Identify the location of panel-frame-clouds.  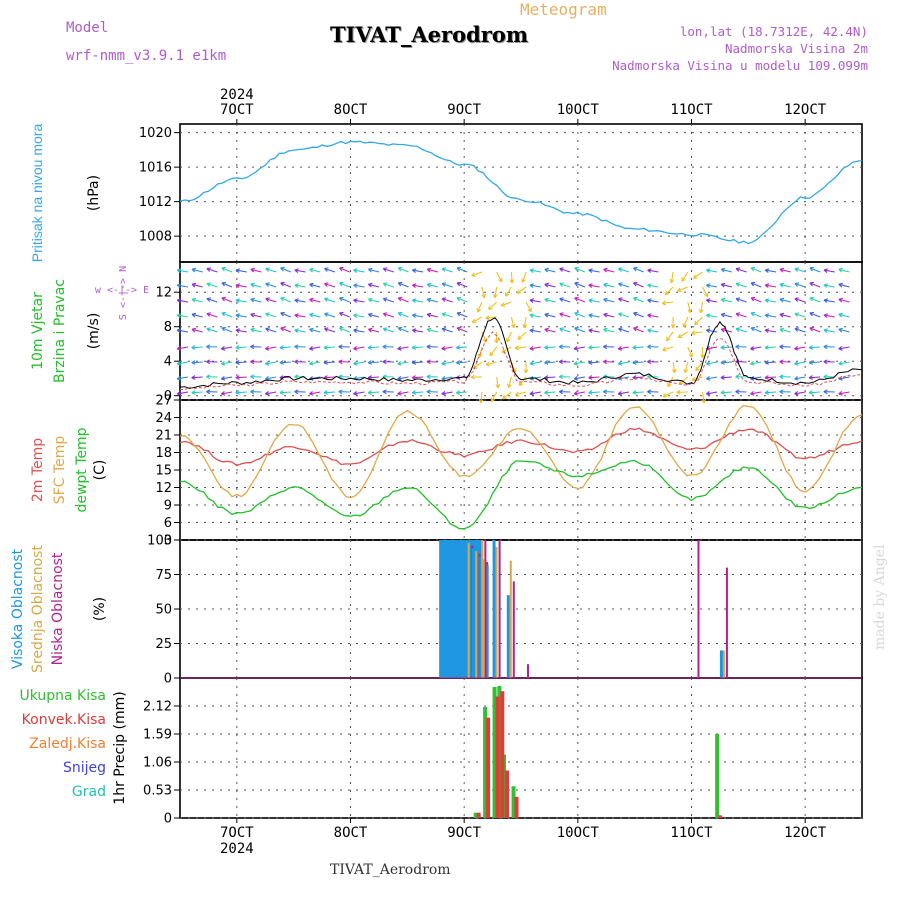
(521, 609).